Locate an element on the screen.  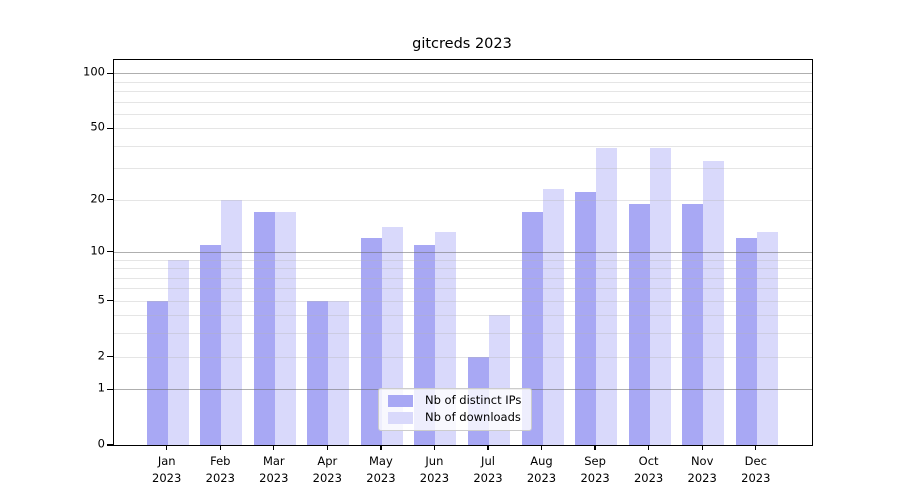
legend-entry-downloads: Nb of downloads is located at coordinates (454, 418).